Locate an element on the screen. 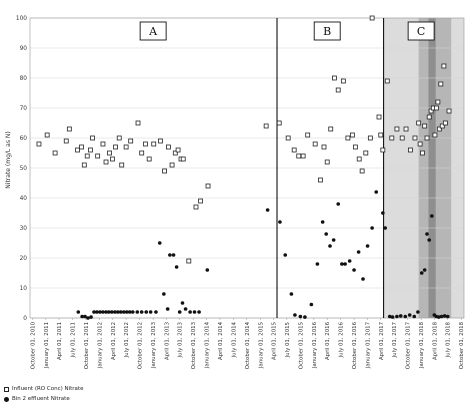  legend-item-influent: Influent (RO Conc) Nitrate is located at coordinates (43, 389).